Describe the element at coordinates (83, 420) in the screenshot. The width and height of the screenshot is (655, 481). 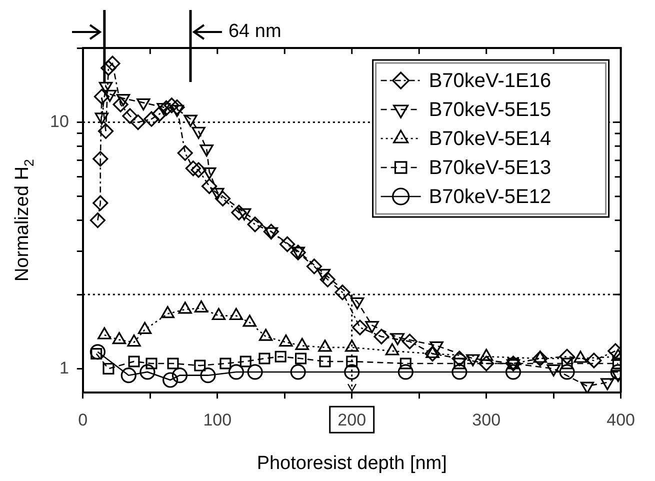
I see `x-tick-label: 0` at that location.